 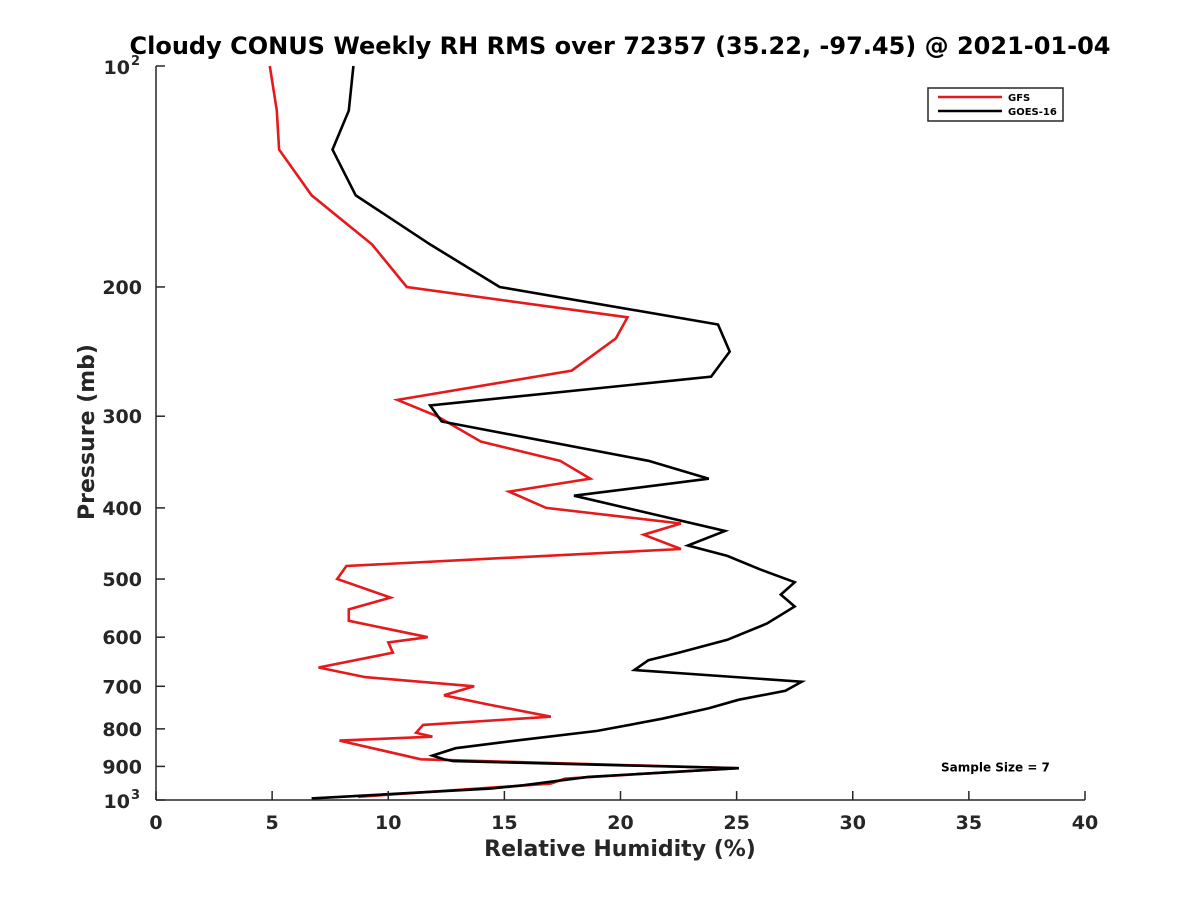 What do you see at coordinates (122, 687) in the screenshot?
I see `y-tick-label: 700` at bounding box center [122, 687].